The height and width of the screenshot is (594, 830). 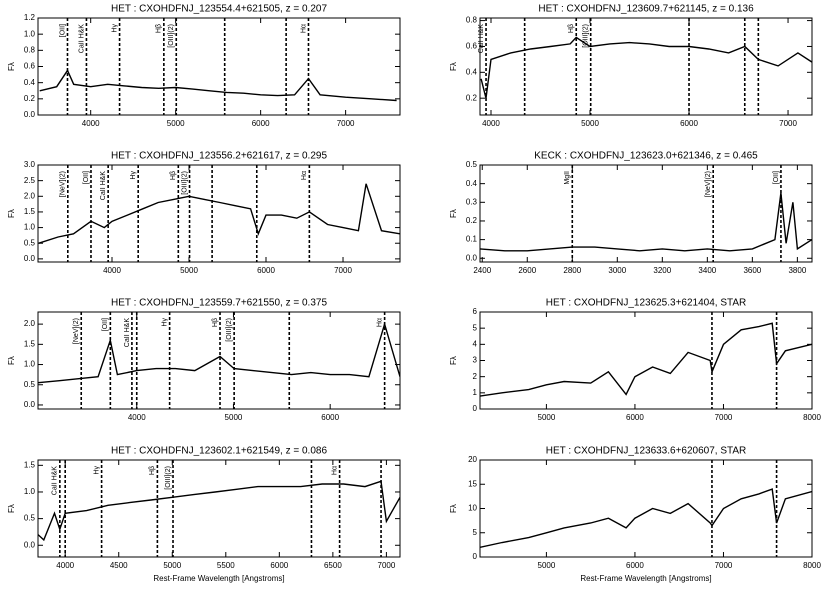 I want to click on x-tick-label: 4500, so click(x=119, y=565).